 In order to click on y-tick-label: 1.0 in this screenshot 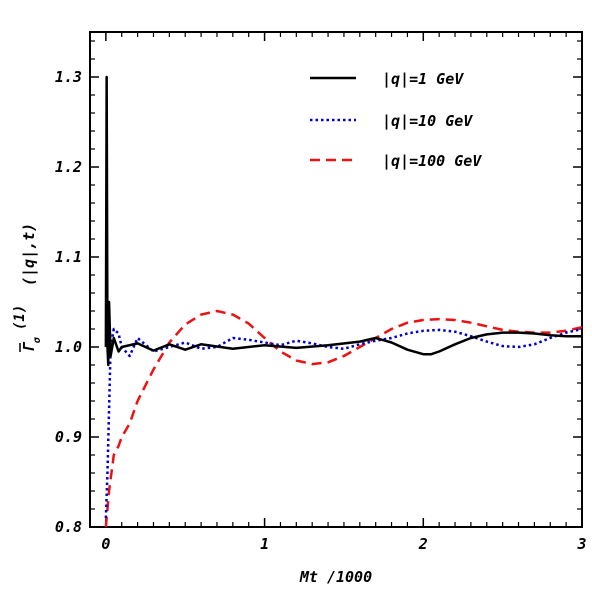, I will do `click(68, 347)`.